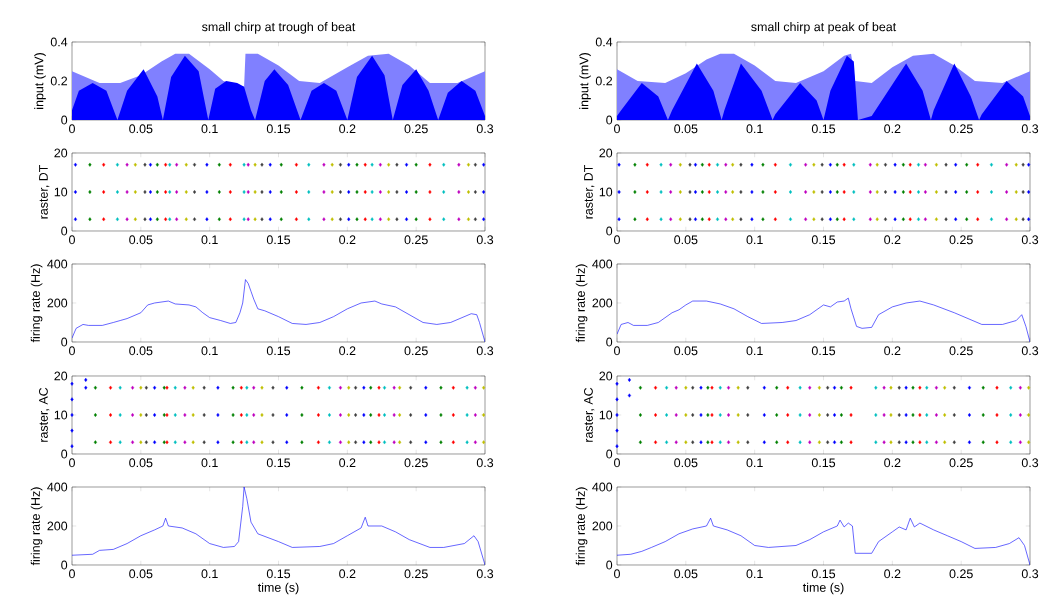 Image resolution: width=1043 pixels, height=609 pixels. I want to click on x-tick-label: 0.25, so click(961, 463).